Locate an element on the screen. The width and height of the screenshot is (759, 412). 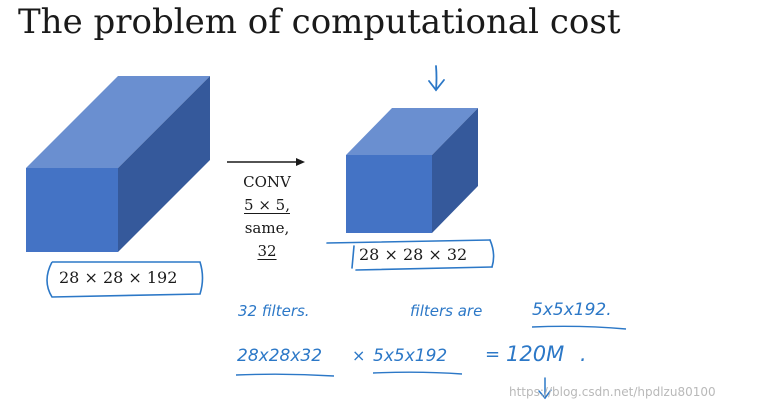
input-volume-cube is located at coordinates (118, 164).